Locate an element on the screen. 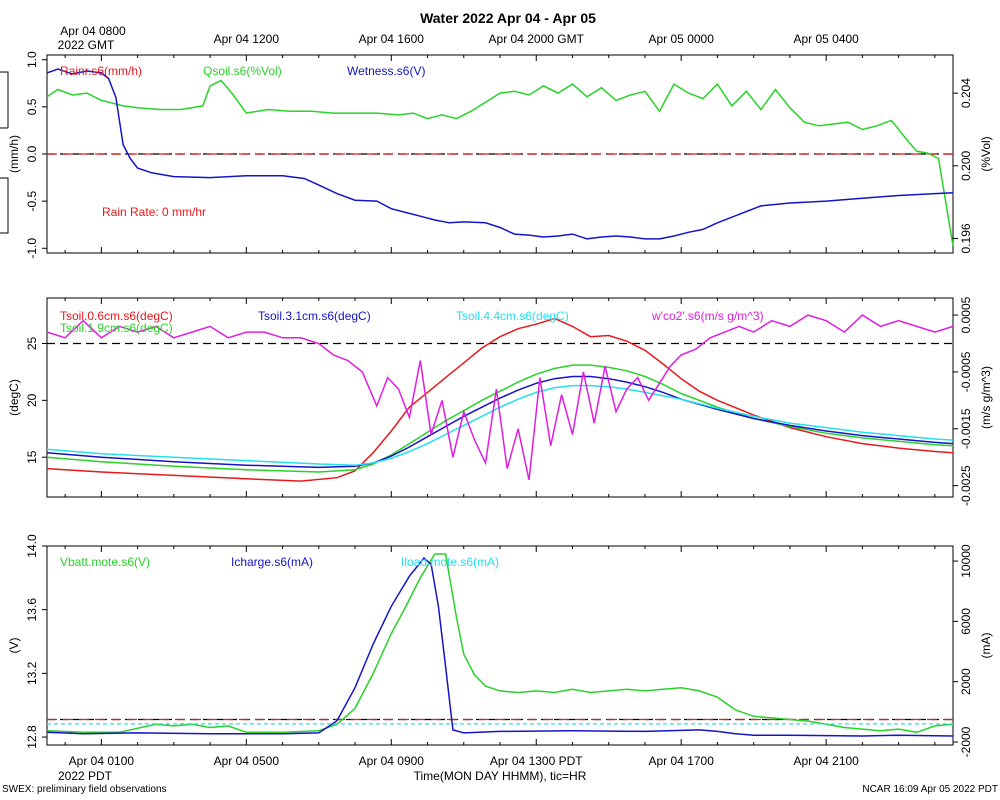 This screenshot has height=800, width=1000. x-axis-label: Time(MON DAY HHMM), tic=HR is located at coordinates (500, 776).